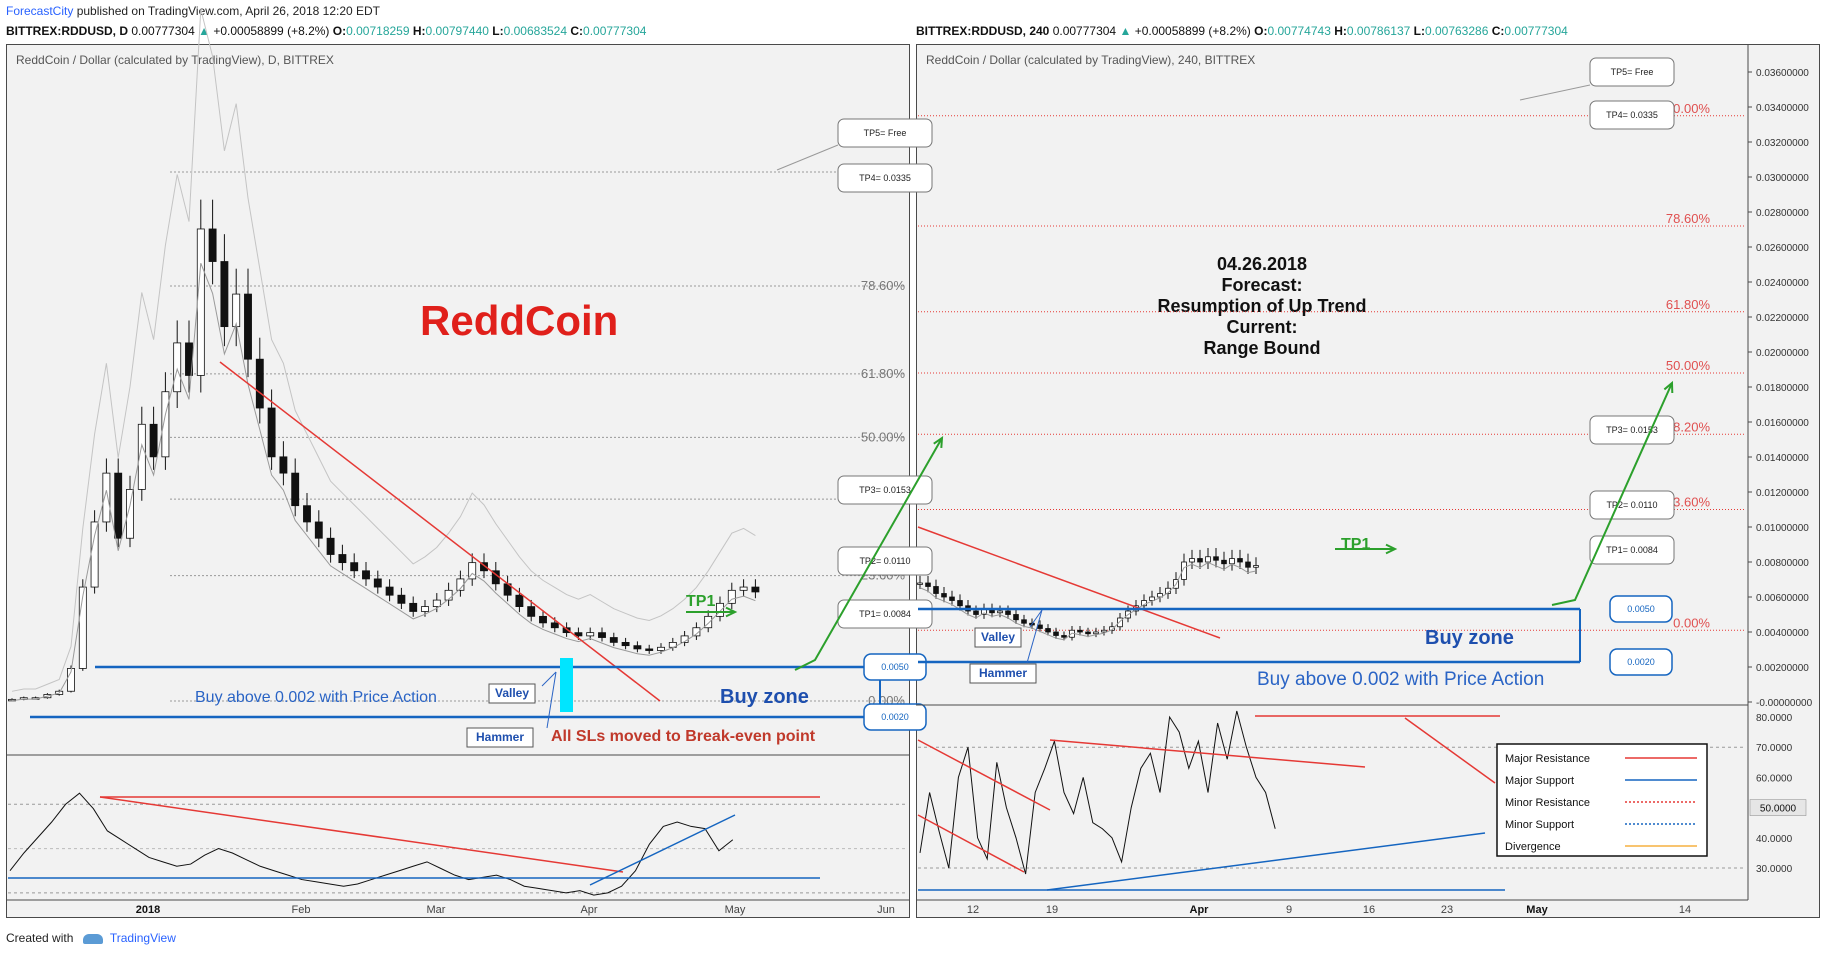 Image resolution: width=1826 pixels, height=955 pixels. What do you see at coordinates (973, 910) in the screenshot?
I see `right-xtick: 12` at bounding box center [973, 910].